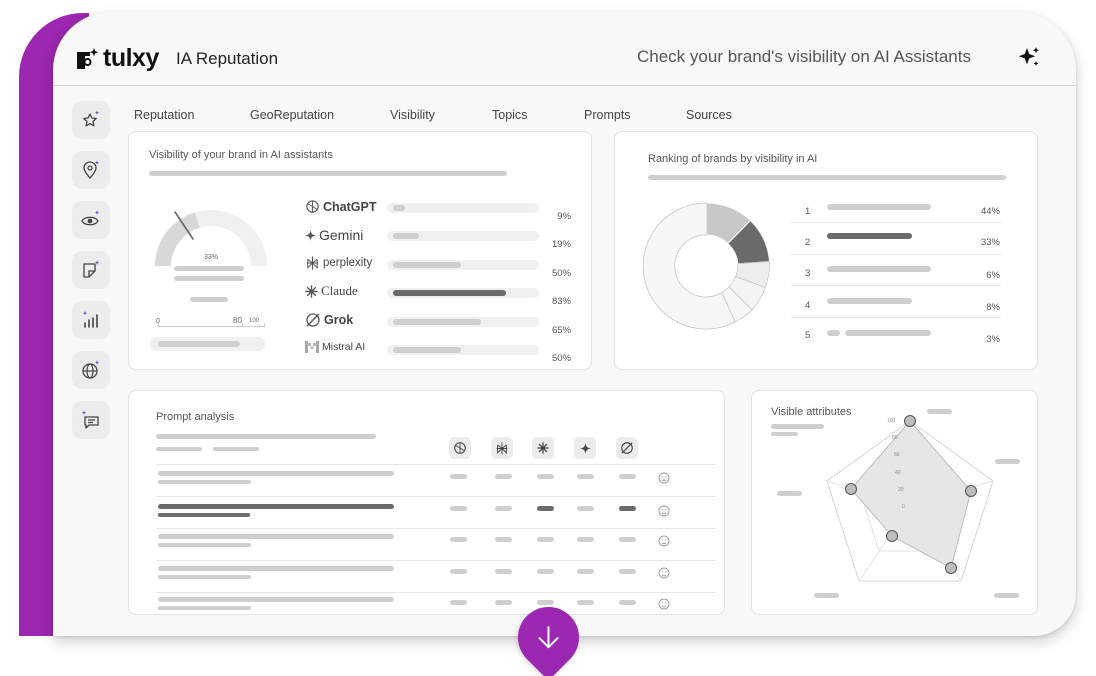  I want to click on brand-claude: Claude, so click(331, 291).